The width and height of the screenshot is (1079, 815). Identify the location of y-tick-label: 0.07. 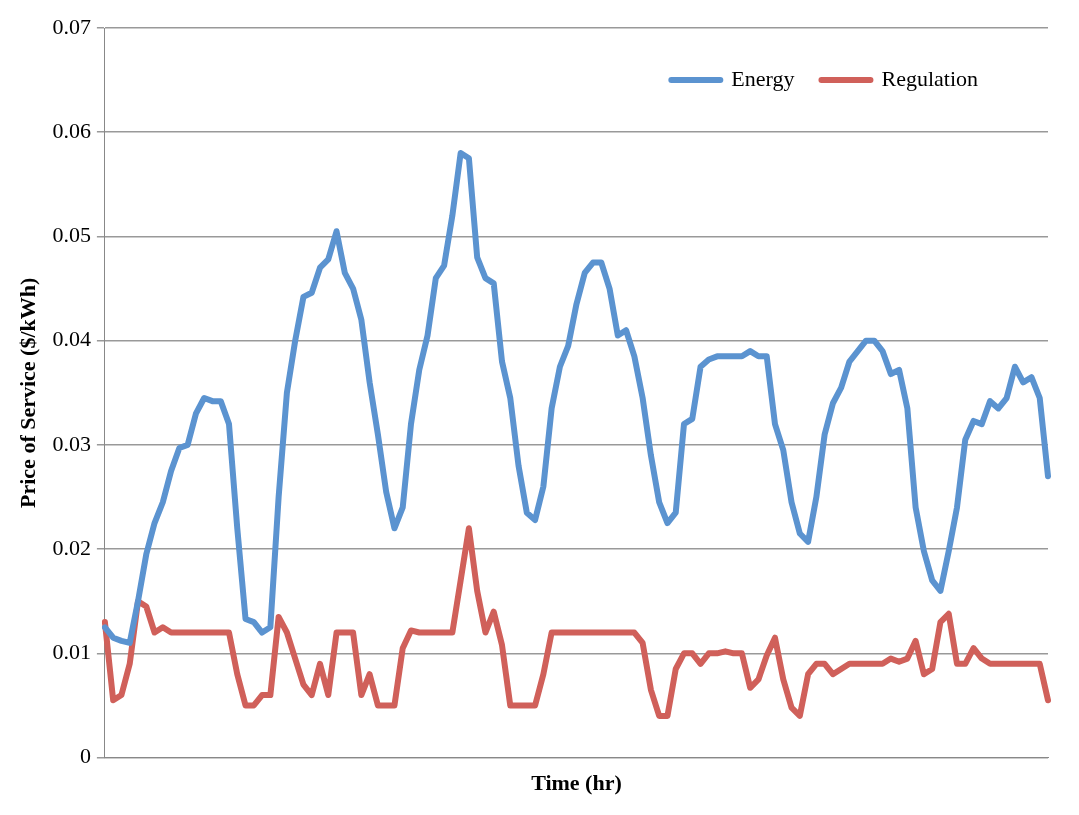
(71, 26).